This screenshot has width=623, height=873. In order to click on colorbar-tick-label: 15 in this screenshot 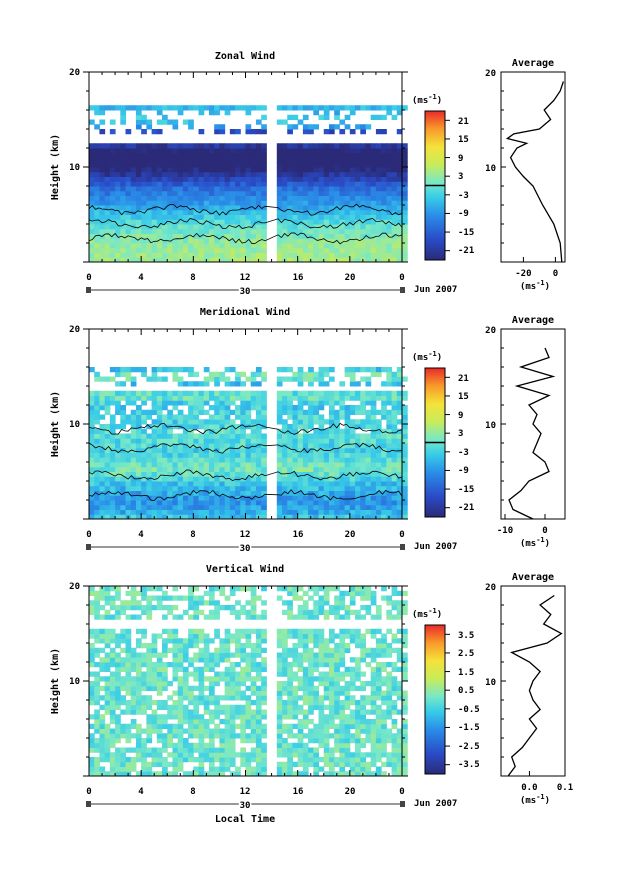, I will do `click(463, 140)`.